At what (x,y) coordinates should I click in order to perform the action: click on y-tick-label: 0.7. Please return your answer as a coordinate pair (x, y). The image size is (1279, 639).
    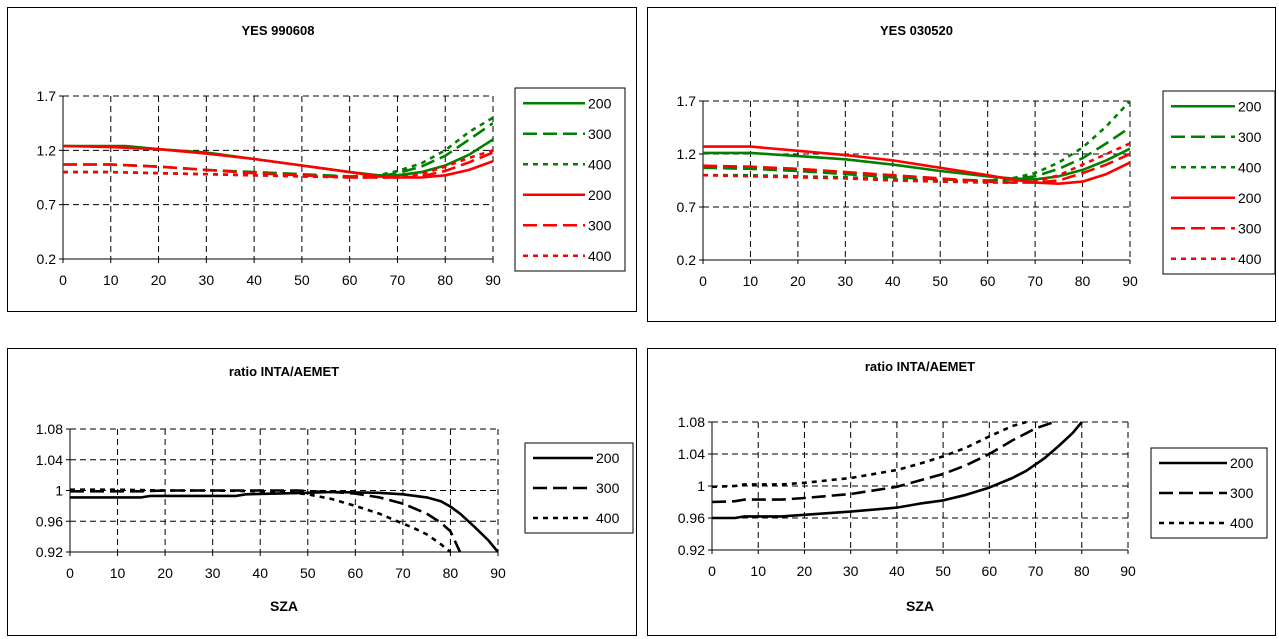
    Looking at the image, I should click on (47, 205).